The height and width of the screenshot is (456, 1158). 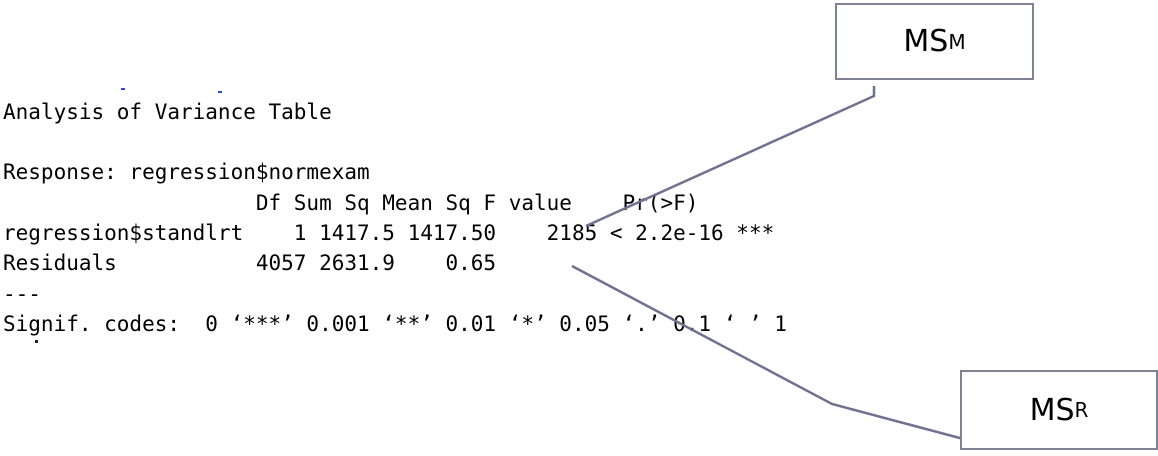 I want to click on anova-title: Analysis of Variance Table, so click(x=167, y=112).